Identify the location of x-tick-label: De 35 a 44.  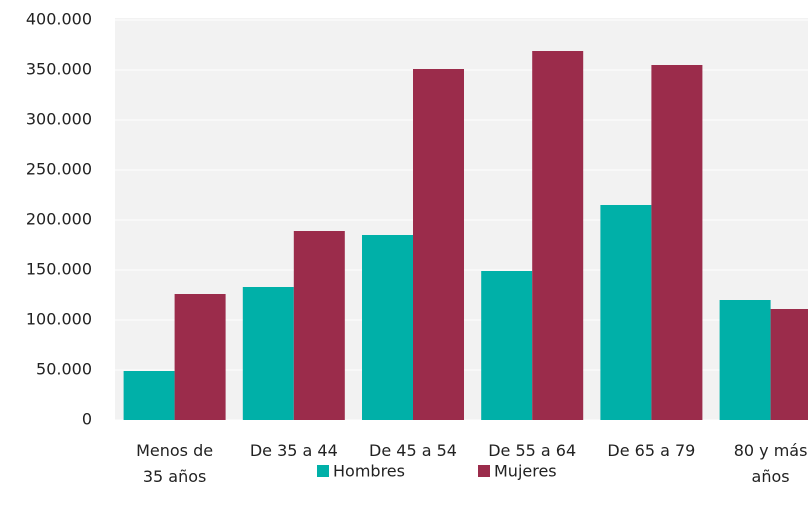
(293, 450).